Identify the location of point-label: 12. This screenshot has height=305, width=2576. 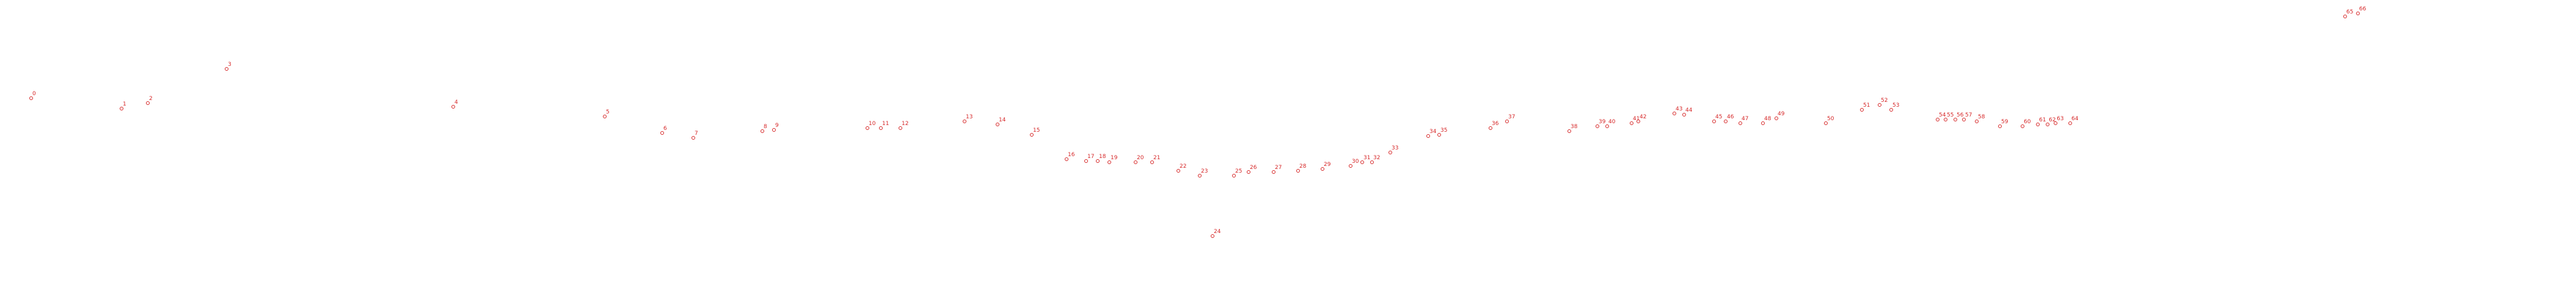
(905, 124).